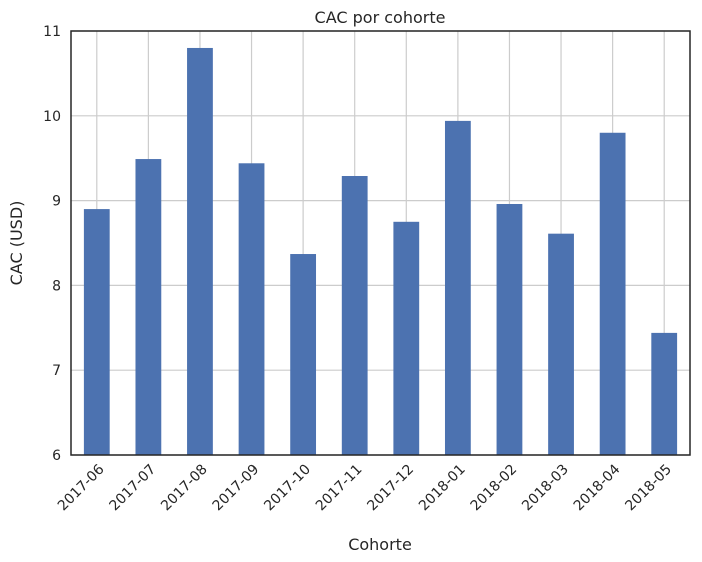  I want to click on y-tick-label: 10, so click(52, 117).